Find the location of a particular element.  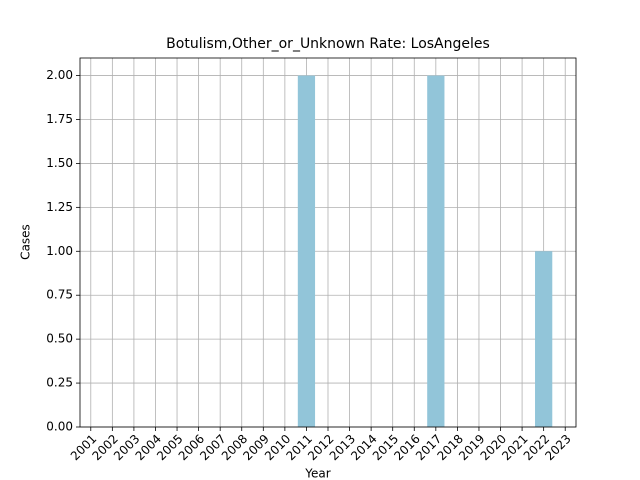

y-tick-label: 0.00 is located at coordinates (59, 427).